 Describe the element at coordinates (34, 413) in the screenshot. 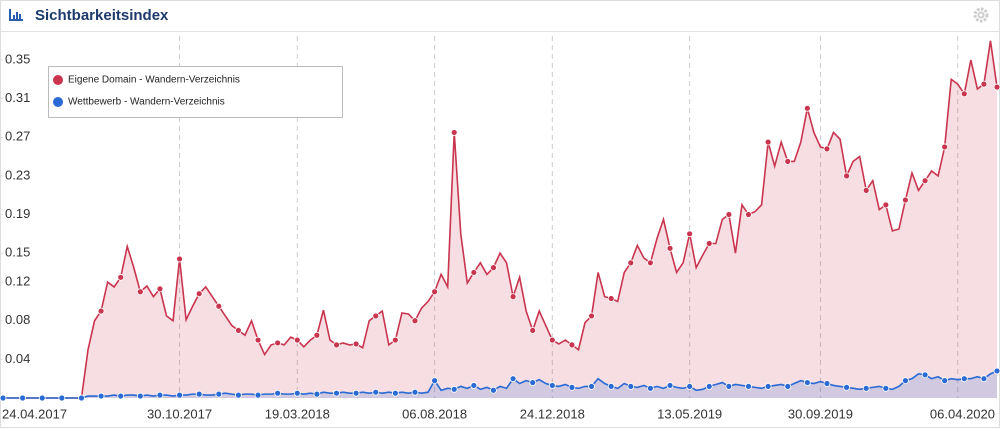

I see `x-tick-label: 24.04.2017` at that location.